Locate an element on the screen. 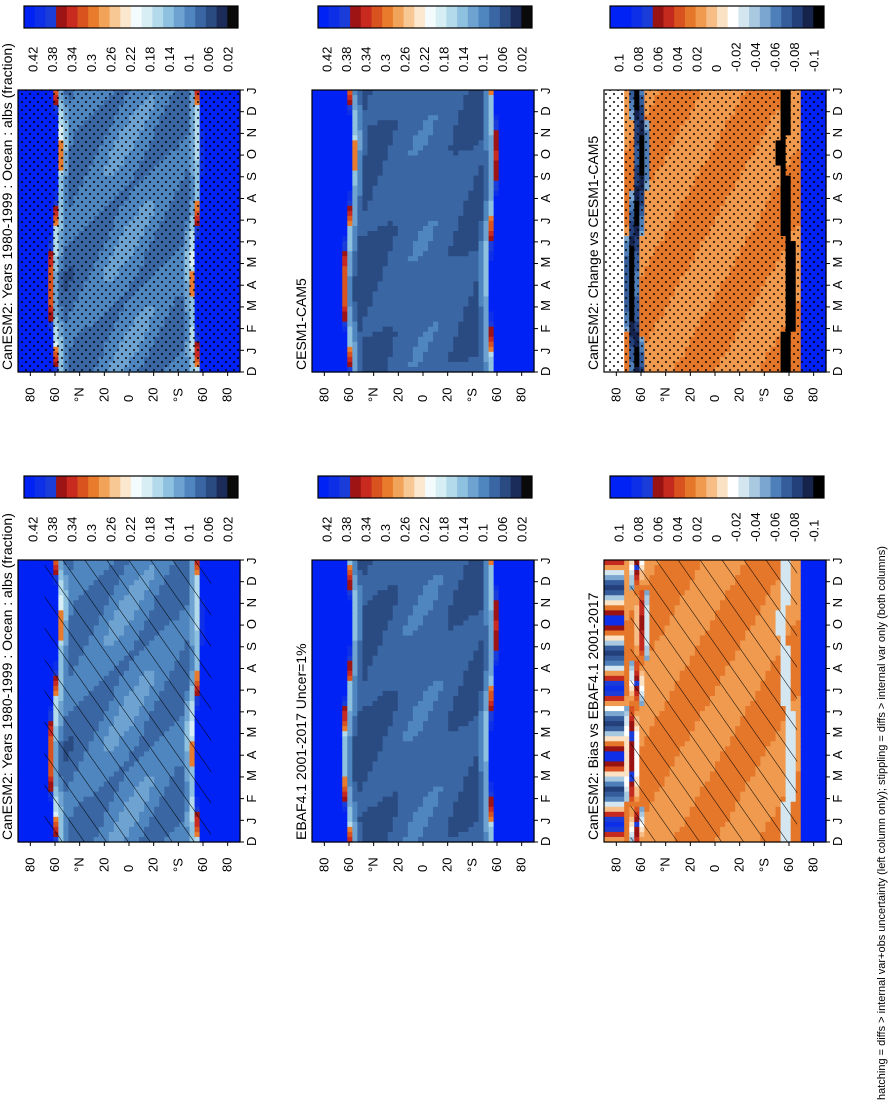  colorbar-label: 0.06 is located at coordinates (208, 529).